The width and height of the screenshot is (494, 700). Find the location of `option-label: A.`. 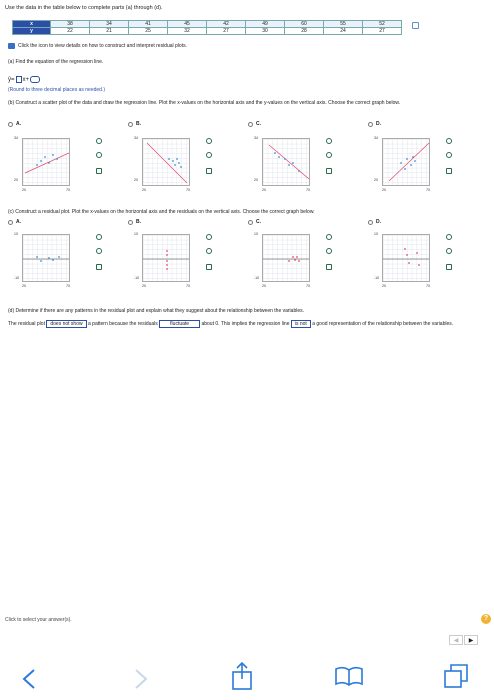

option-label: A. is located at coordinates (18, 124).